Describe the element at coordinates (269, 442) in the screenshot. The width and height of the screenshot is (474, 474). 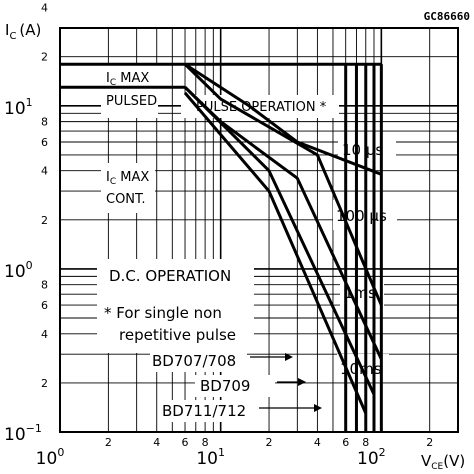
I see `x-tick-minor-4: 2` at that location.